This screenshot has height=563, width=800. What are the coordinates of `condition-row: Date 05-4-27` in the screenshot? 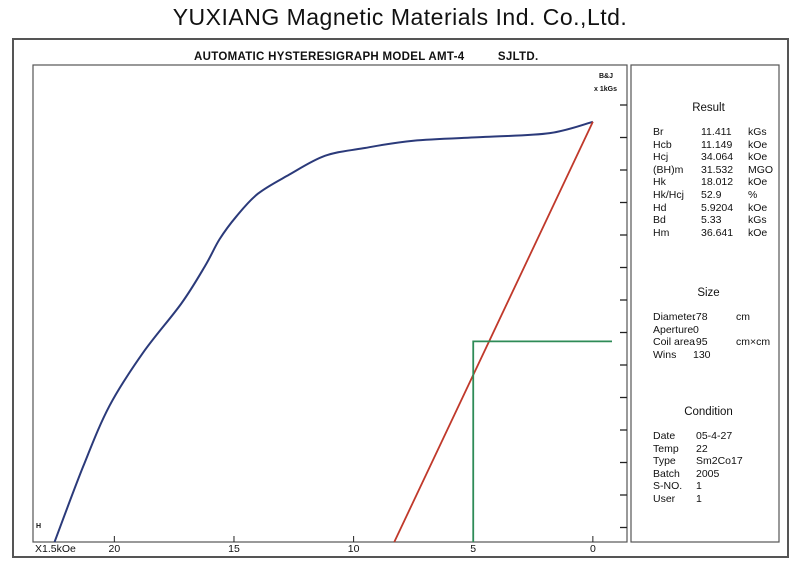 It's located at (708, 436).